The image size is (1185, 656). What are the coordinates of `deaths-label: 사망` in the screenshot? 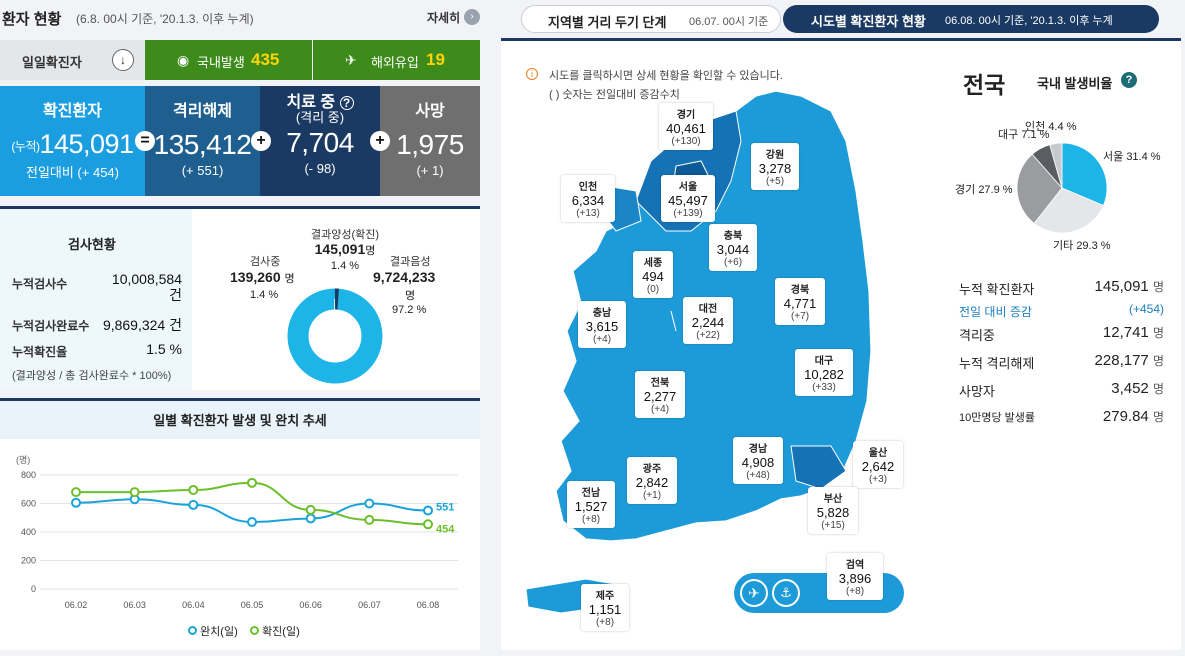 It's located at (430, 111).